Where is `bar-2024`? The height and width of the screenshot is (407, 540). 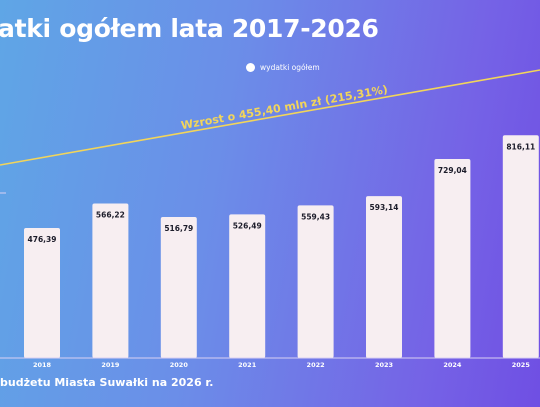 bar-2024 is located at coordinates (452, 258).